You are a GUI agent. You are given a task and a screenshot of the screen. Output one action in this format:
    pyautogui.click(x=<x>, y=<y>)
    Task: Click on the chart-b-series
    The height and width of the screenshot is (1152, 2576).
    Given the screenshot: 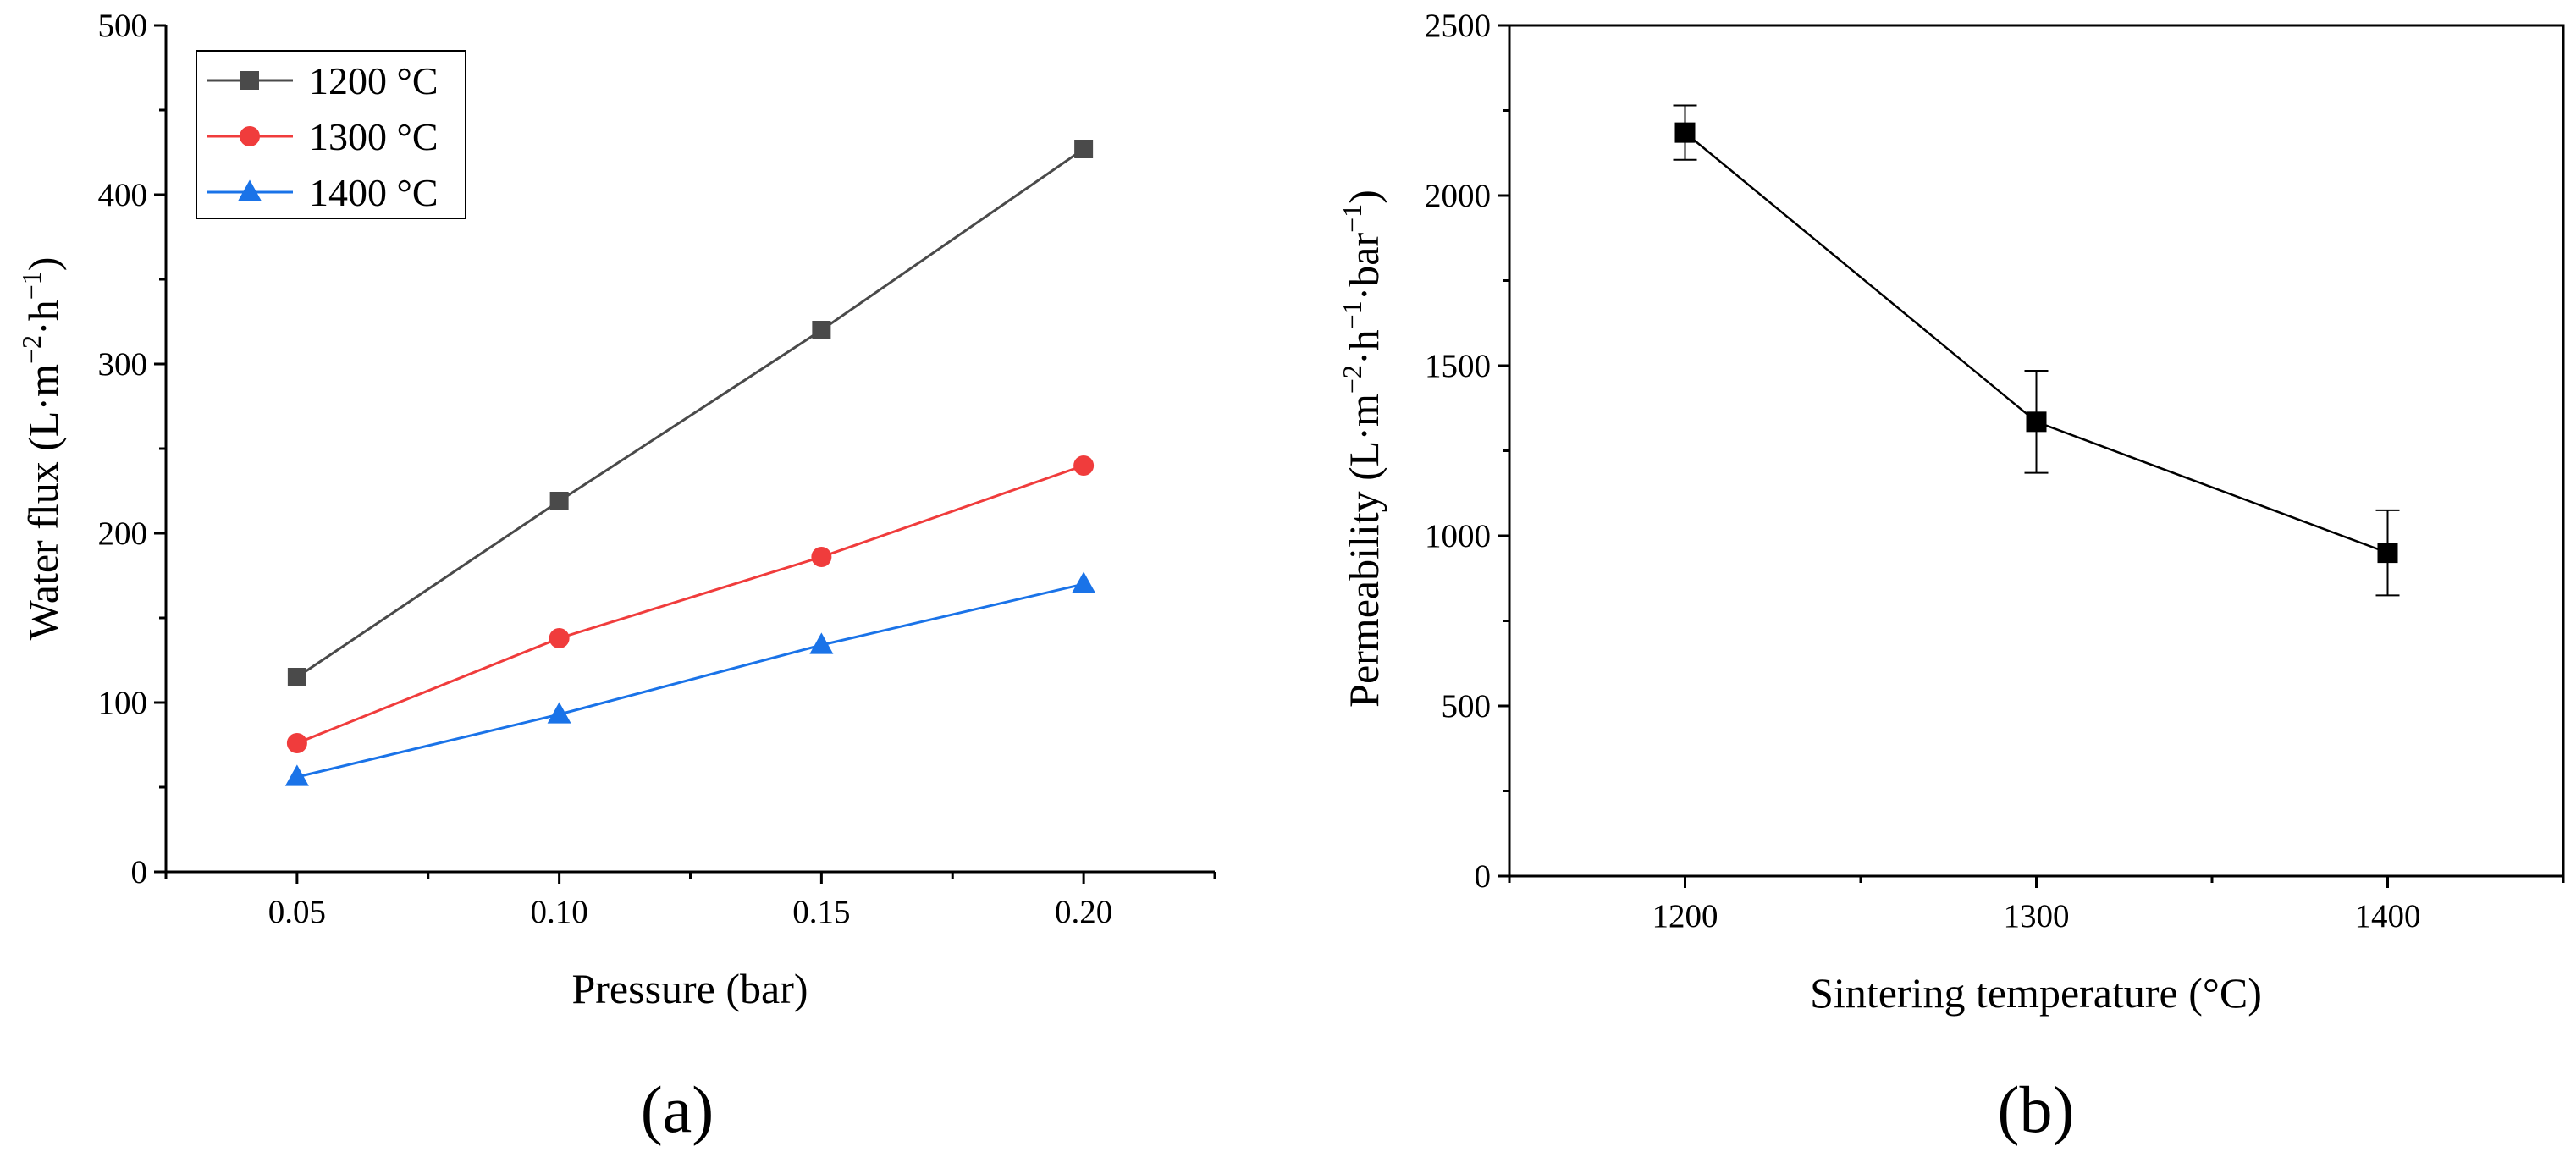 What is the action you would take?
    pyautogui.click(x=2036, y=350)
    